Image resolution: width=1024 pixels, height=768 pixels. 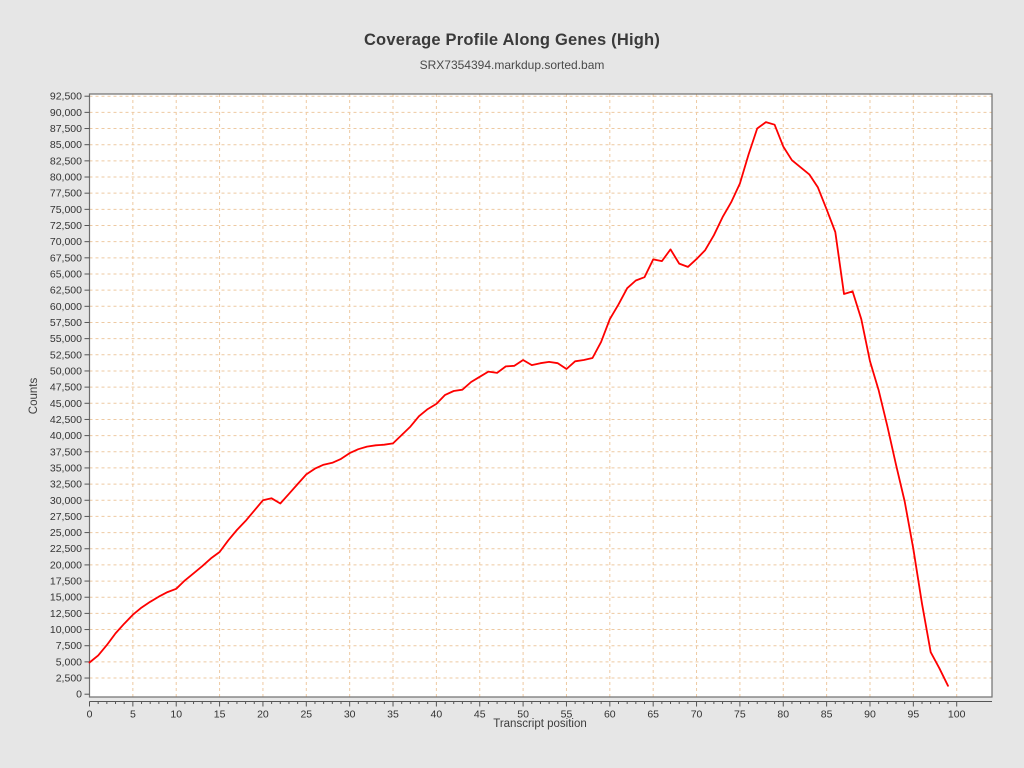 I want to click on x-tick-label: 5, so click(x=133, y=715).